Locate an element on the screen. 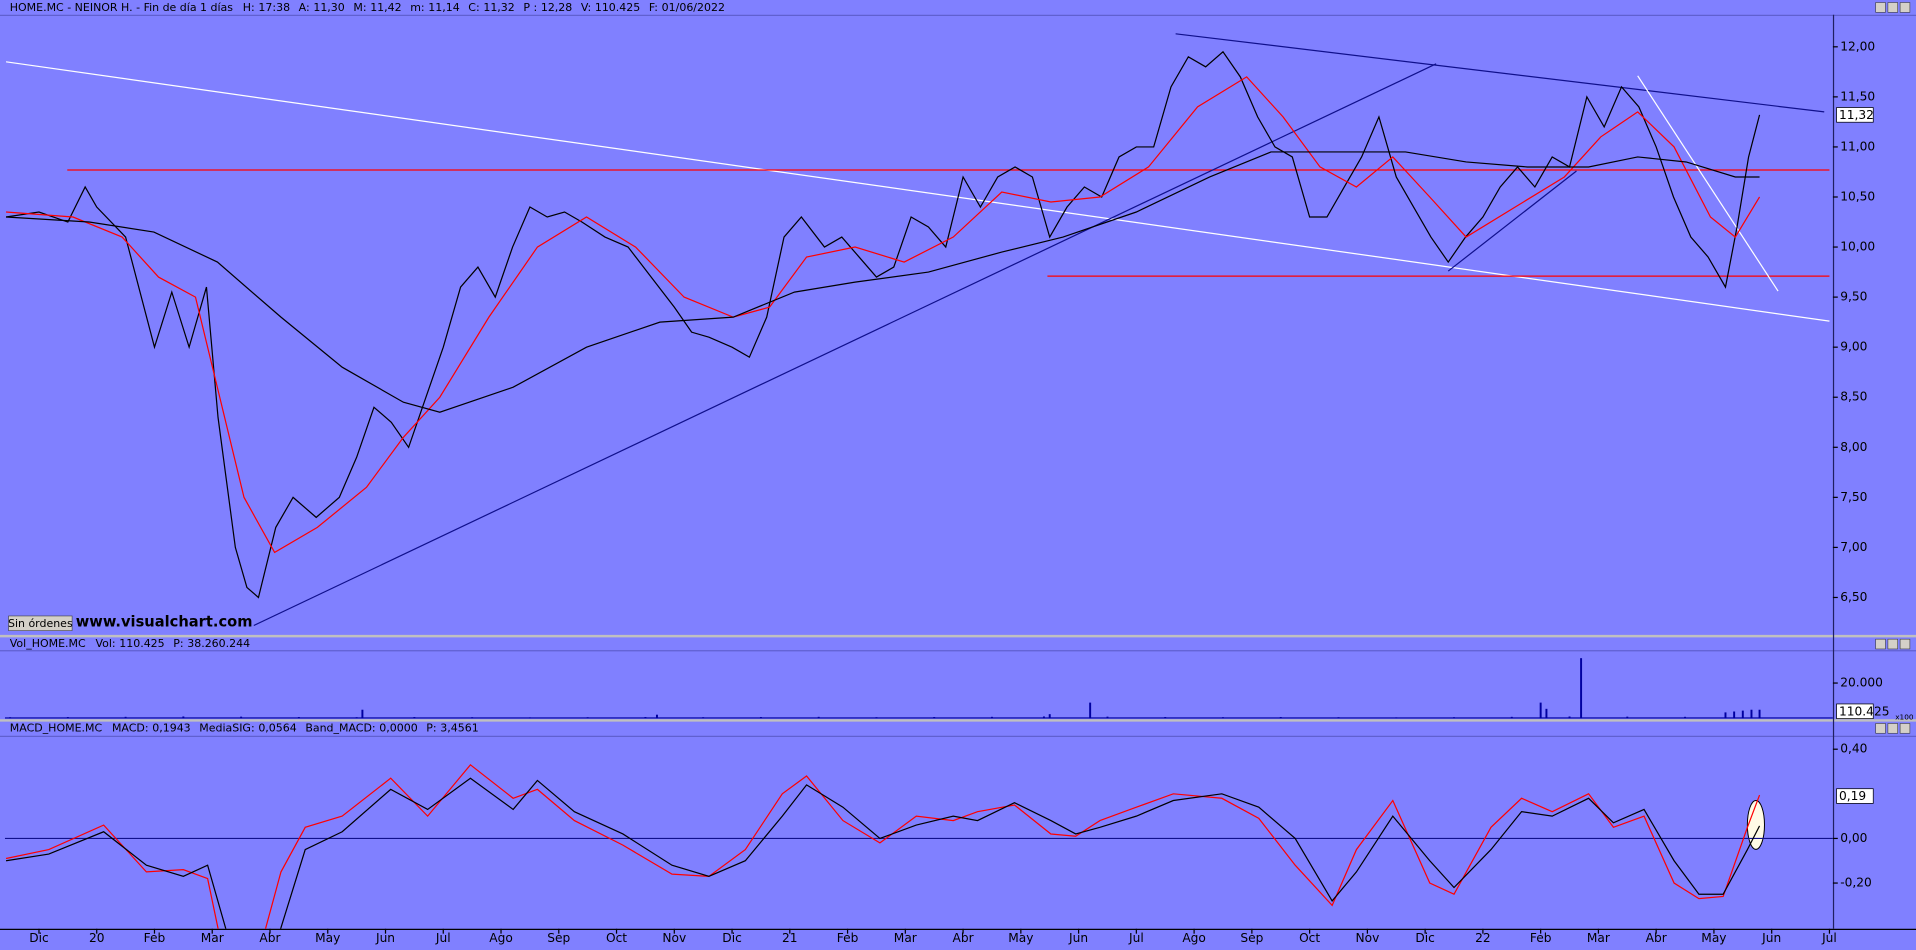 The image size is (1916, 950). plot-area is located at coordinates (918, 688).